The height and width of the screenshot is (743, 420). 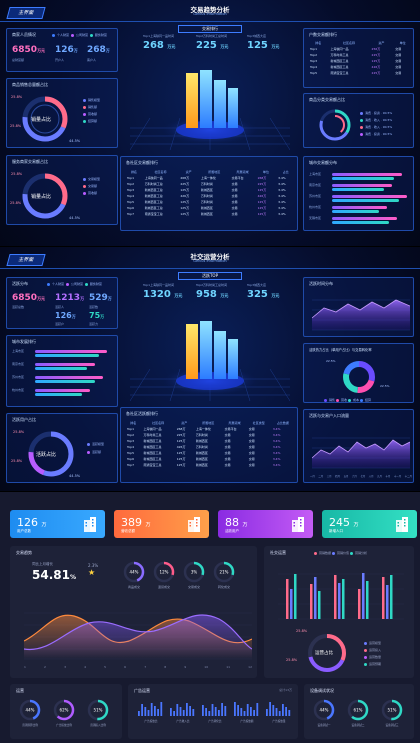 I want to click on ring-label: 交易成交, so click(x=193, y=587).